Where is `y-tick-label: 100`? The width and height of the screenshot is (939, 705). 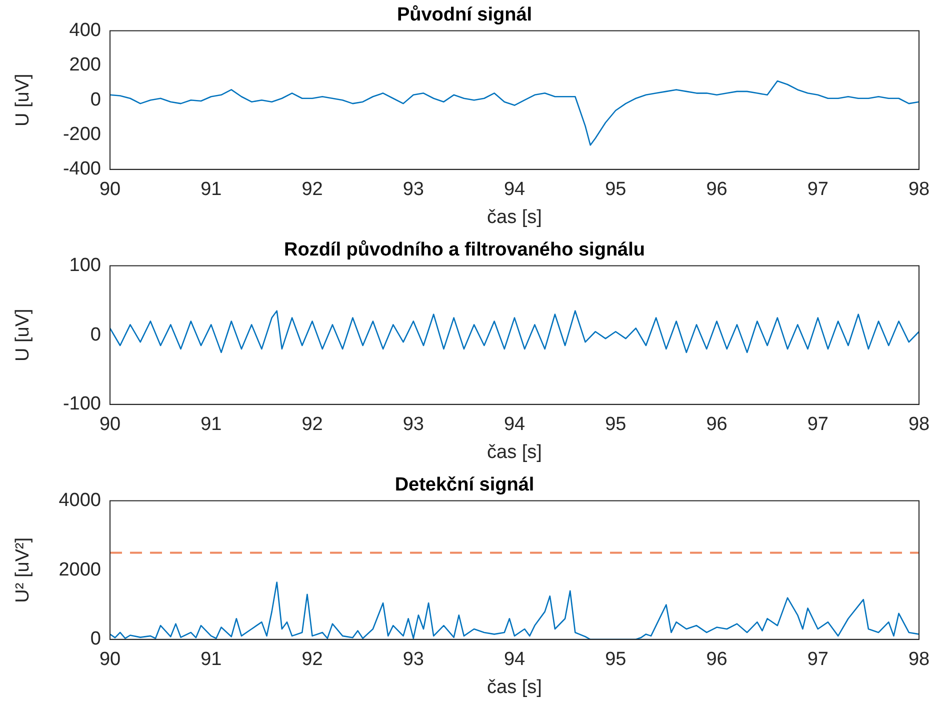 y-tick-label: 100 is located at coordinates (85, 265).